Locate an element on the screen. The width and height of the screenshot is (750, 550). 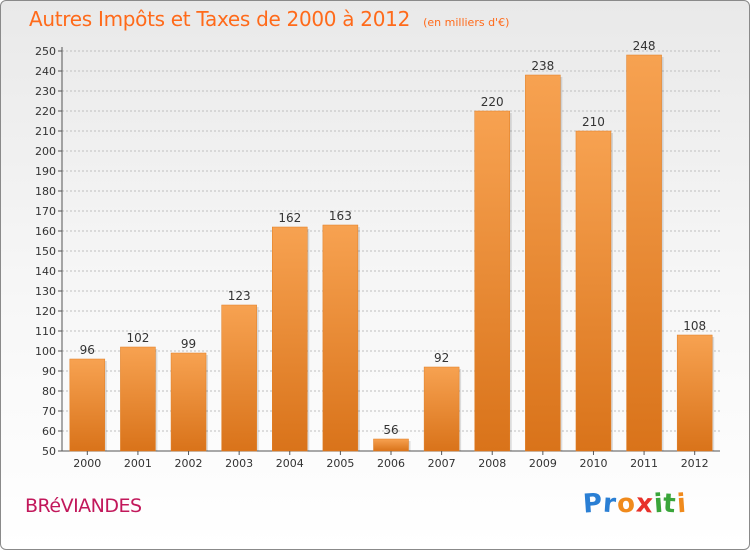
commune-name: BRéVIANDES is located at coordinates (83, 506).